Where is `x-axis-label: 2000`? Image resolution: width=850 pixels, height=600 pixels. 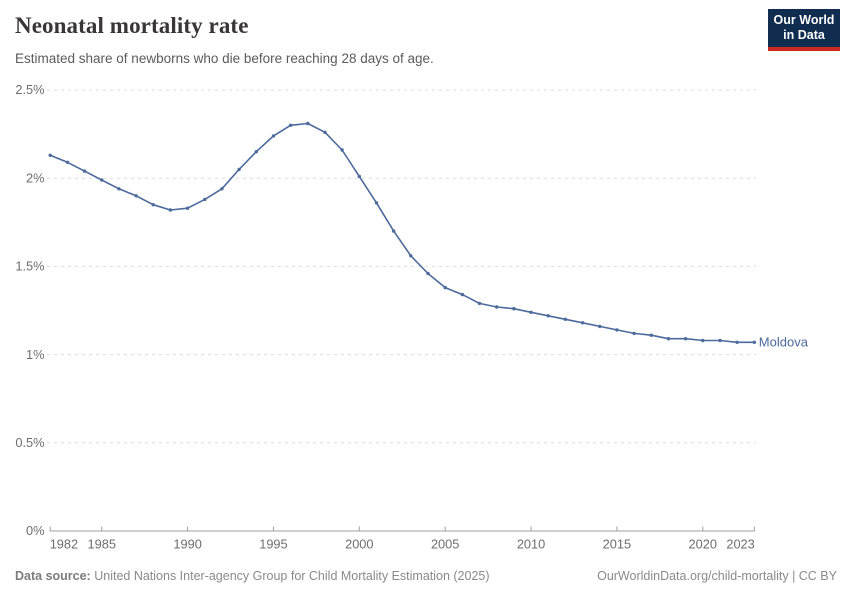 x-axis-label: 2000 is located at coordinates (359, 544).